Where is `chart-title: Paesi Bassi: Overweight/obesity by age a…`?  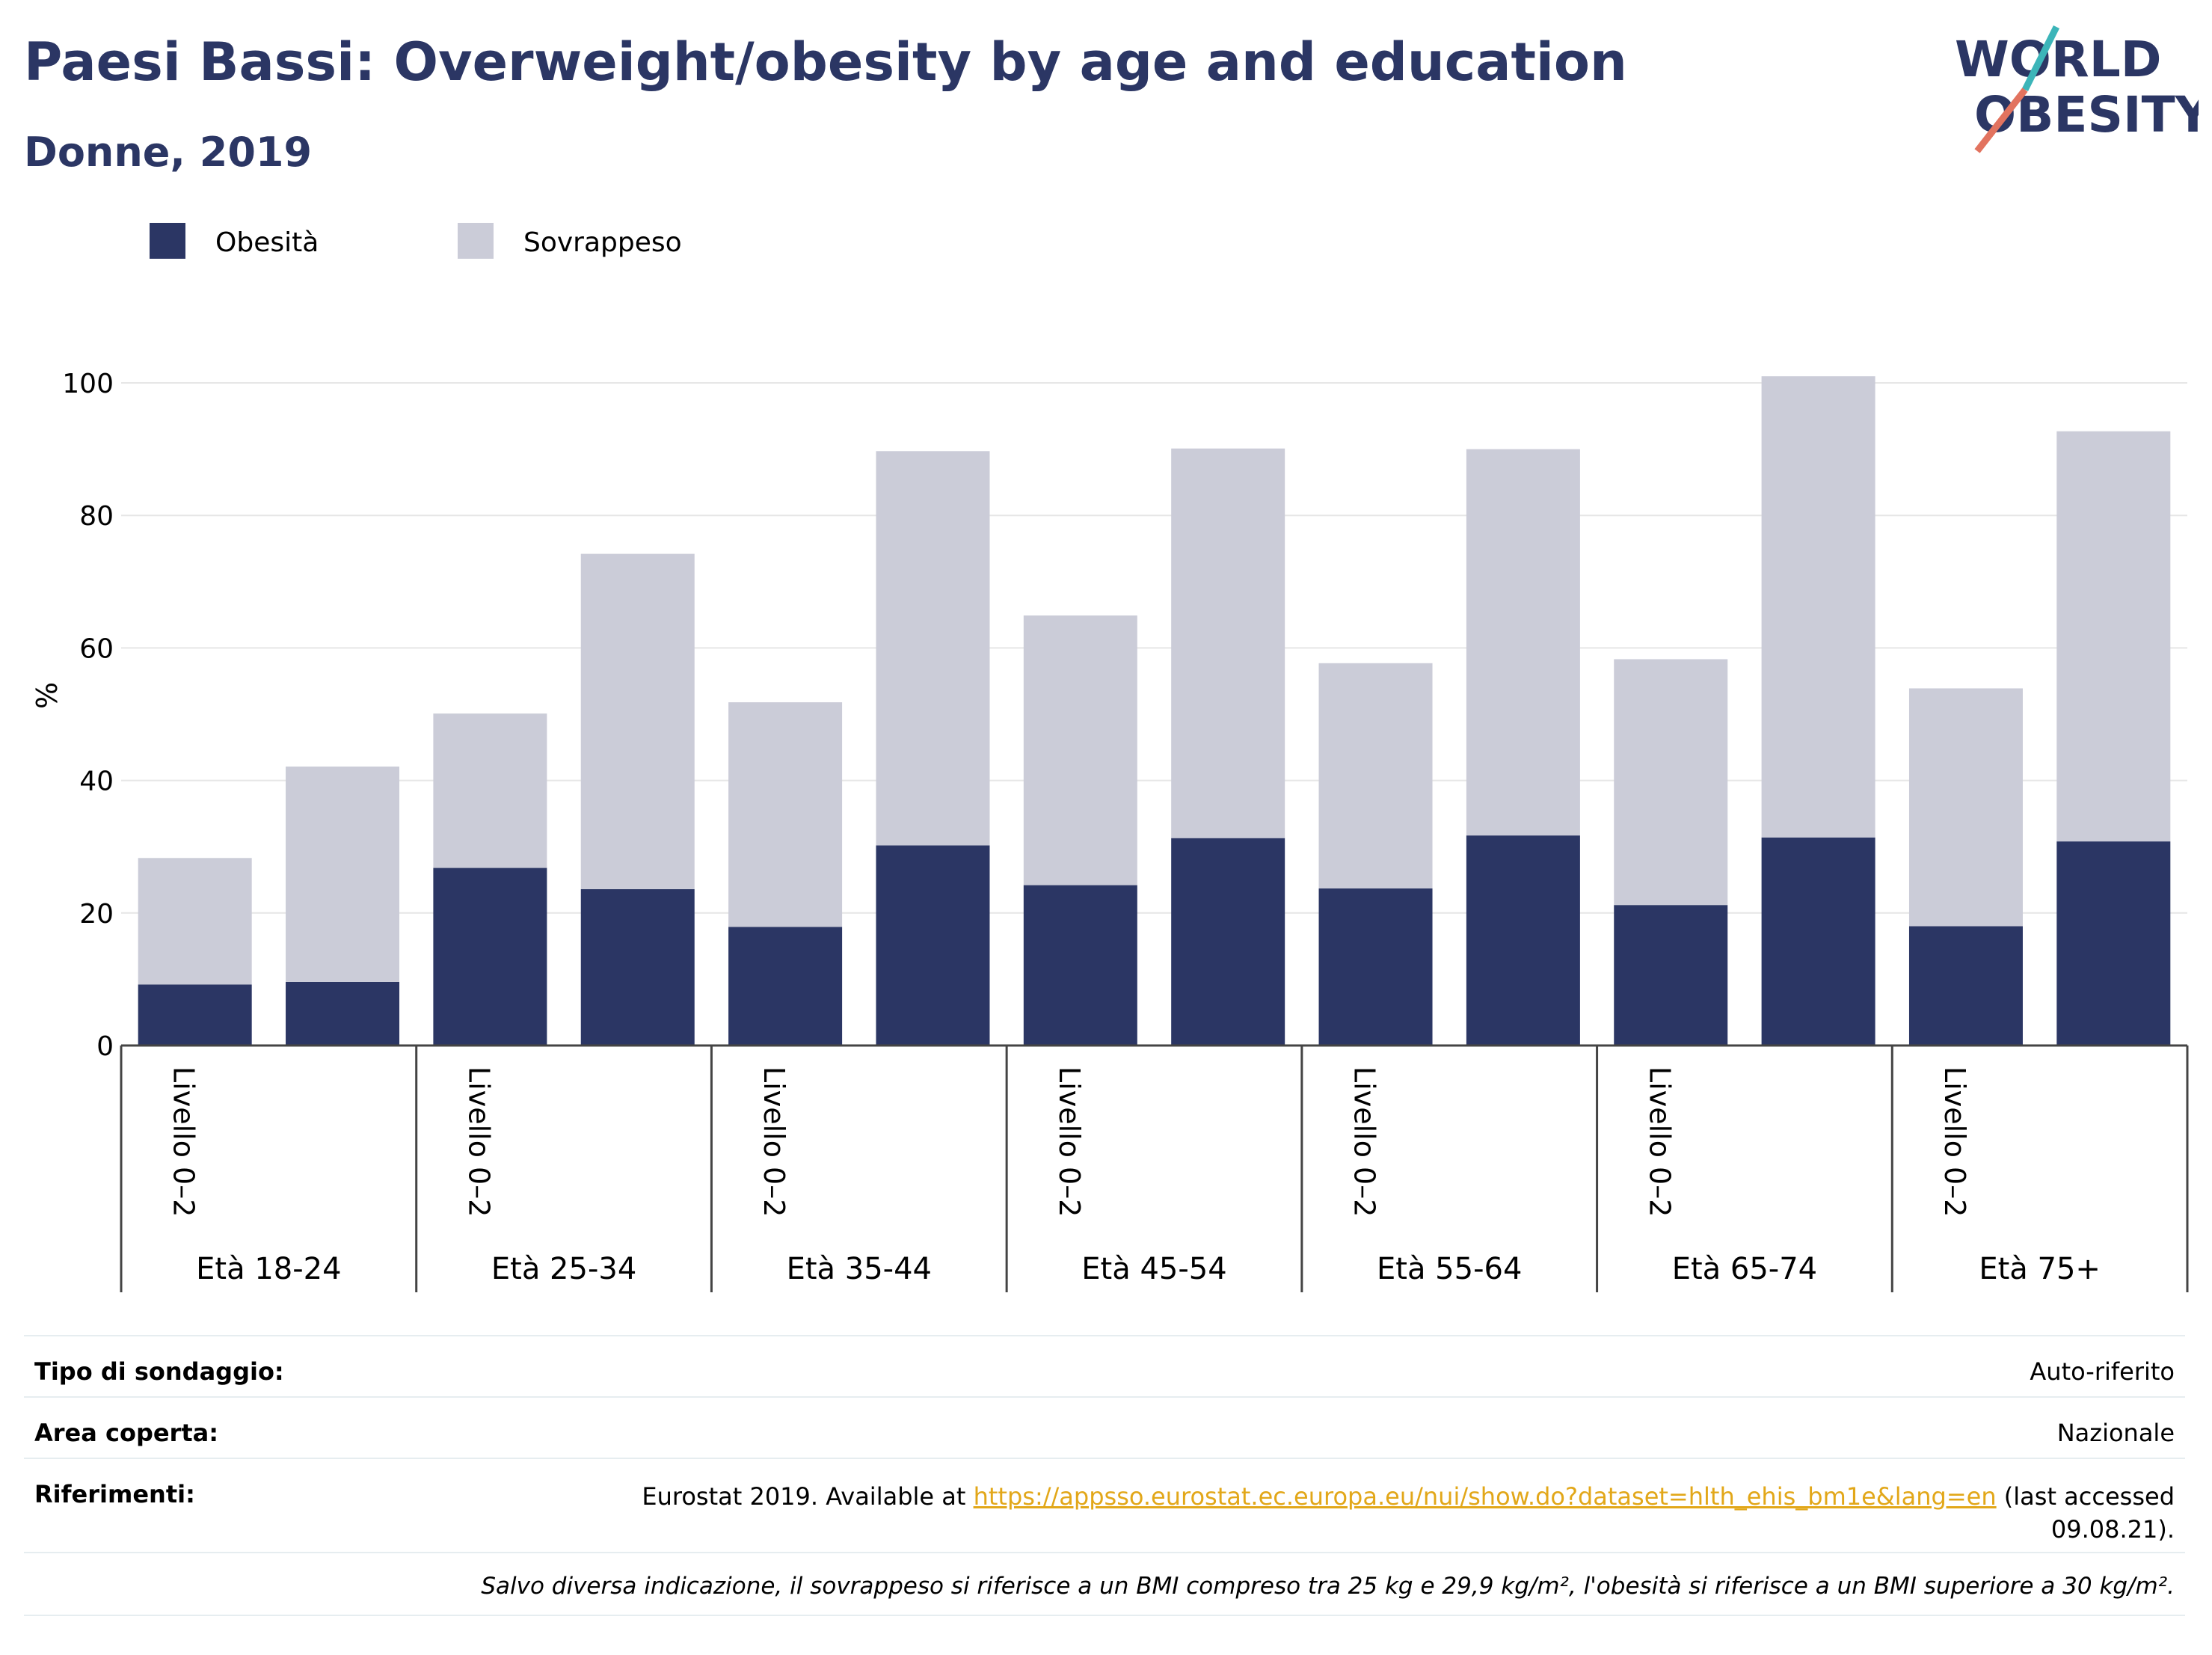 chart-title: Paesi Bassi: Overweight/obesity by age a… is located at coordinates (825, 62).